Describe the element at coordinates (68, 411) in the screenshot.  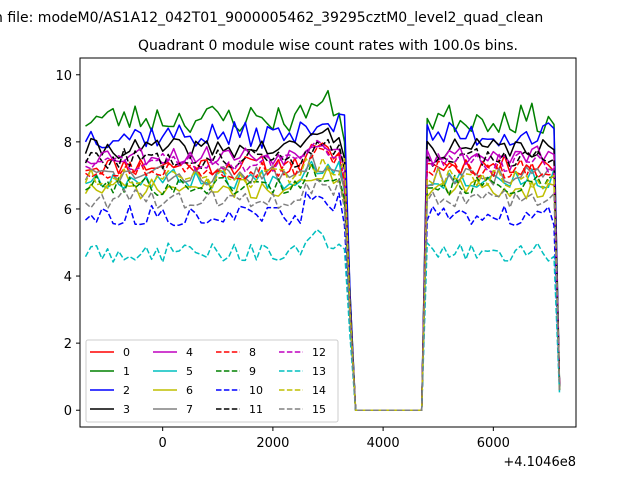
I see `y-tick-label: 0` at that location.